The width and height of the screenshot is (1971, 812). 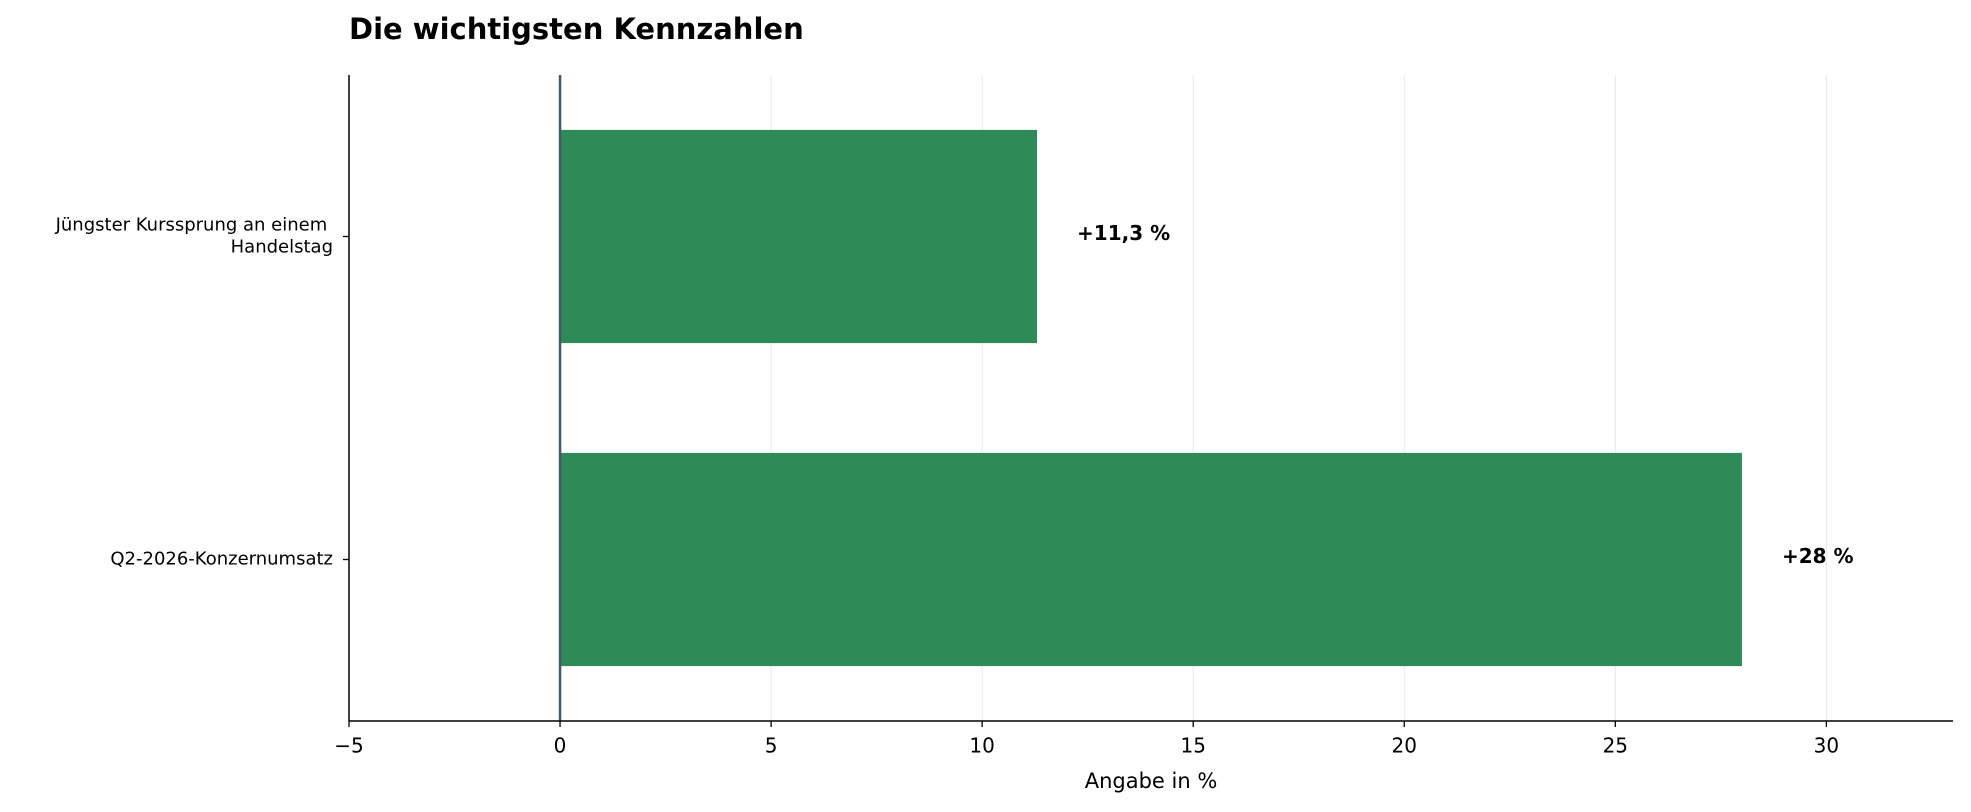 I want to click on x-axis-label: Angabe in %, so click(x=1151, y=781).